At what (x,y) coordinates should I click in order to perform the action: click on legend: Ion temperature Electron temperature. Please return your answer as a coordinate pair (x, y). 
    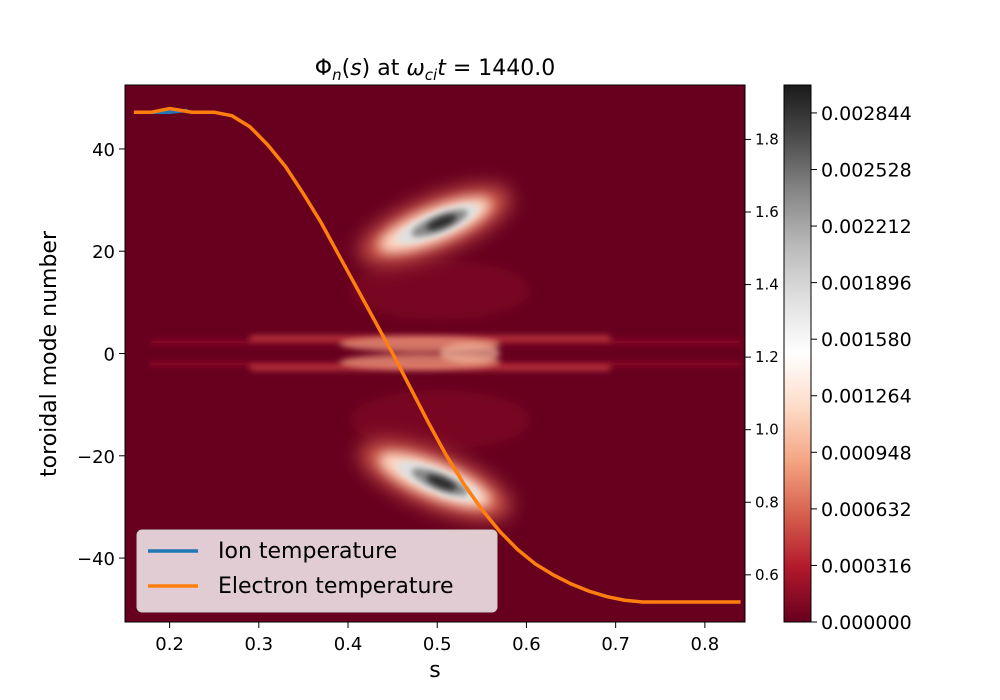
    Looking at the image, I should click on (317, 571).